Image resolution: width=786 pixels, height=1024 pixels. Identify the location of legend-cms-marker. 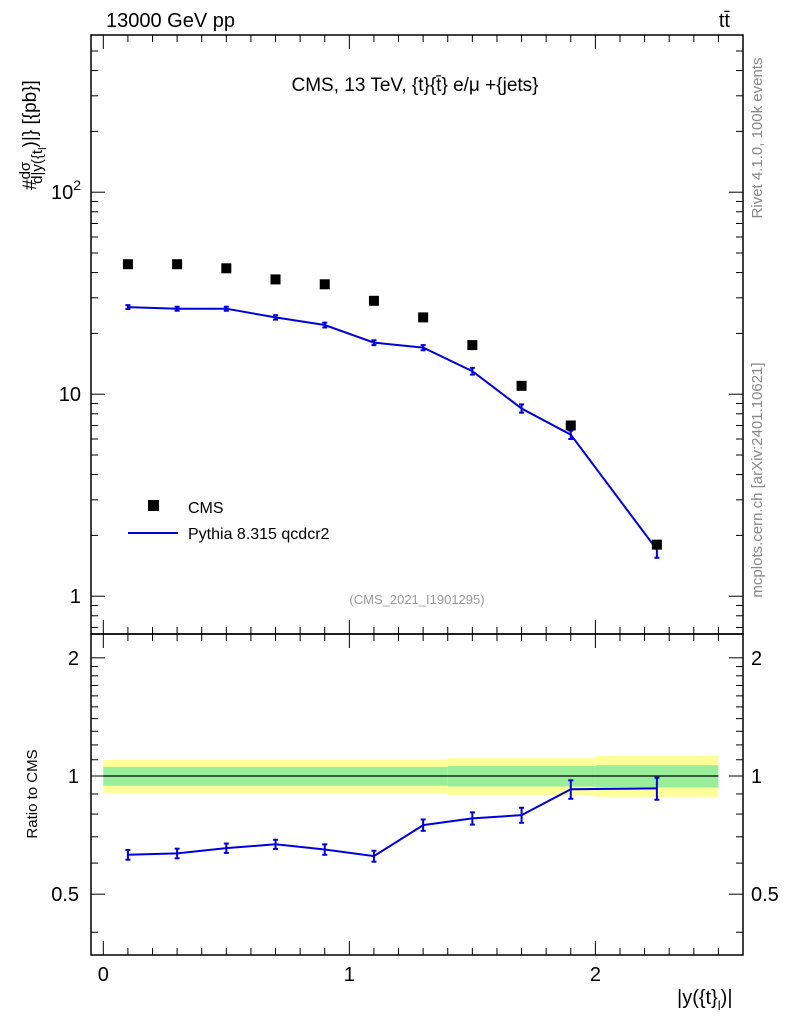
(153, 505).